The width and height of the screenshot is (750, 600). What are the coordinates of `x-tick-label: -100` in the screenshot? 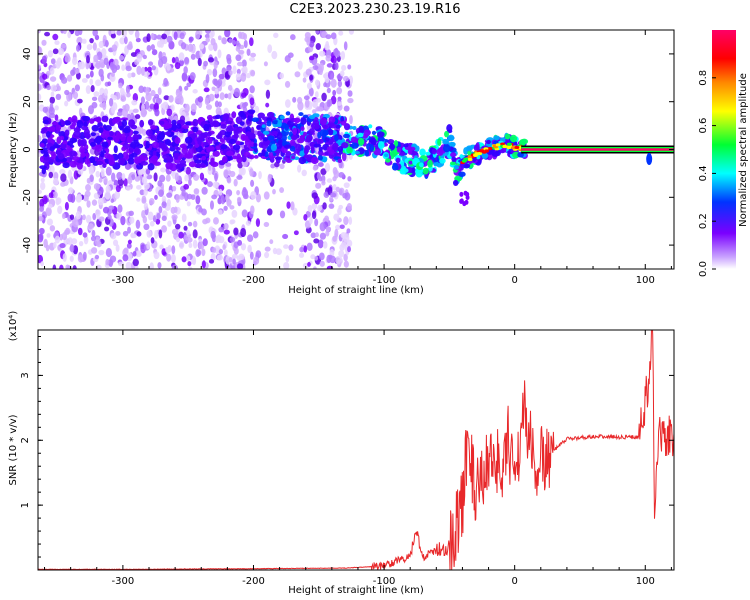 It's located at (384, 581).